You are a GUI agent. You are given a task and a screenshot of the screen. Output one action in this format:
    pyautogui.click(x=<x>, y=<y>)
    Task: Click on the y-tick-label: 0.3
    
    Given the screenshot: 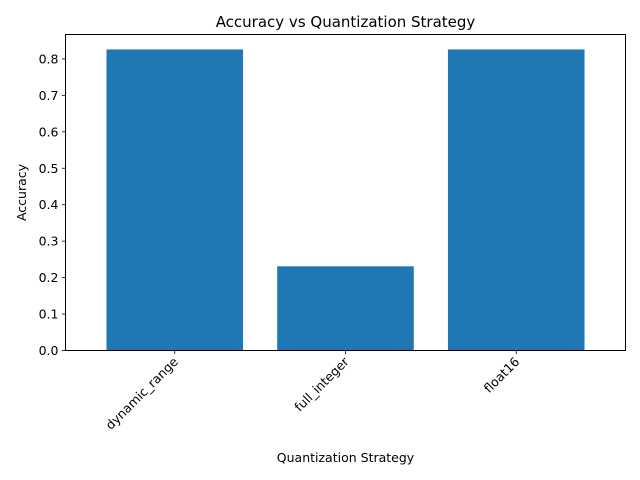 What is the action you would take?
    pyautogui.click(x=49, y=241)
    